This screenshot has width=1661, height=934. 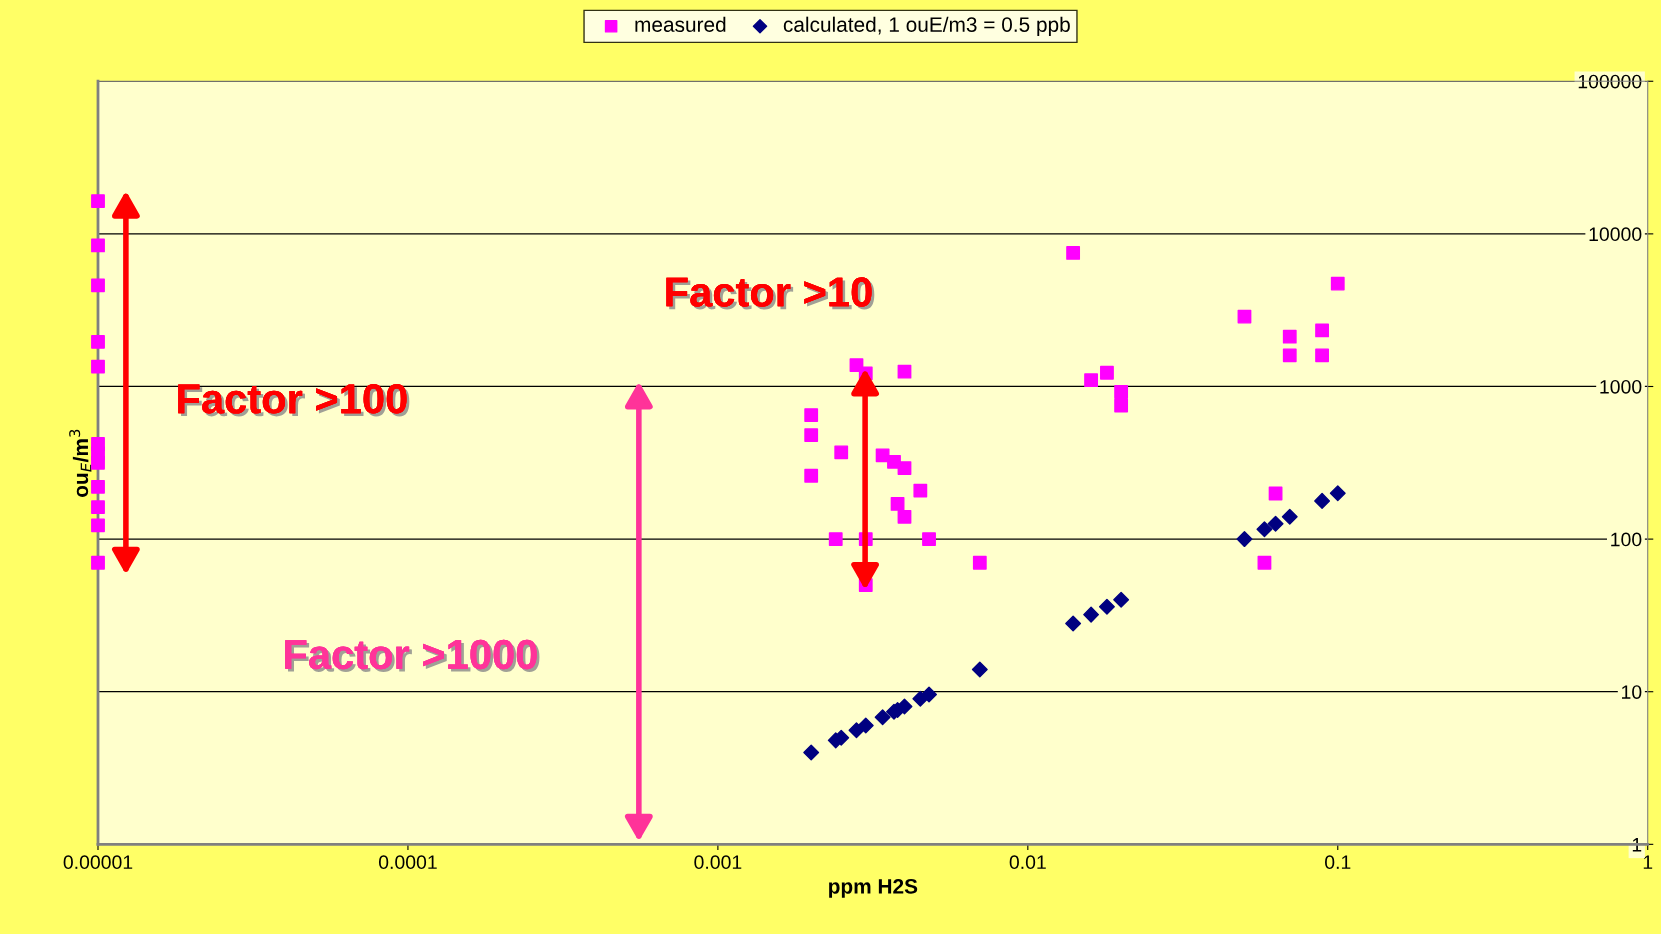 What do you see at coordinates (680, 24) in the screenshot?
I see `legend-label: measured` at bounding box center [680, 24].